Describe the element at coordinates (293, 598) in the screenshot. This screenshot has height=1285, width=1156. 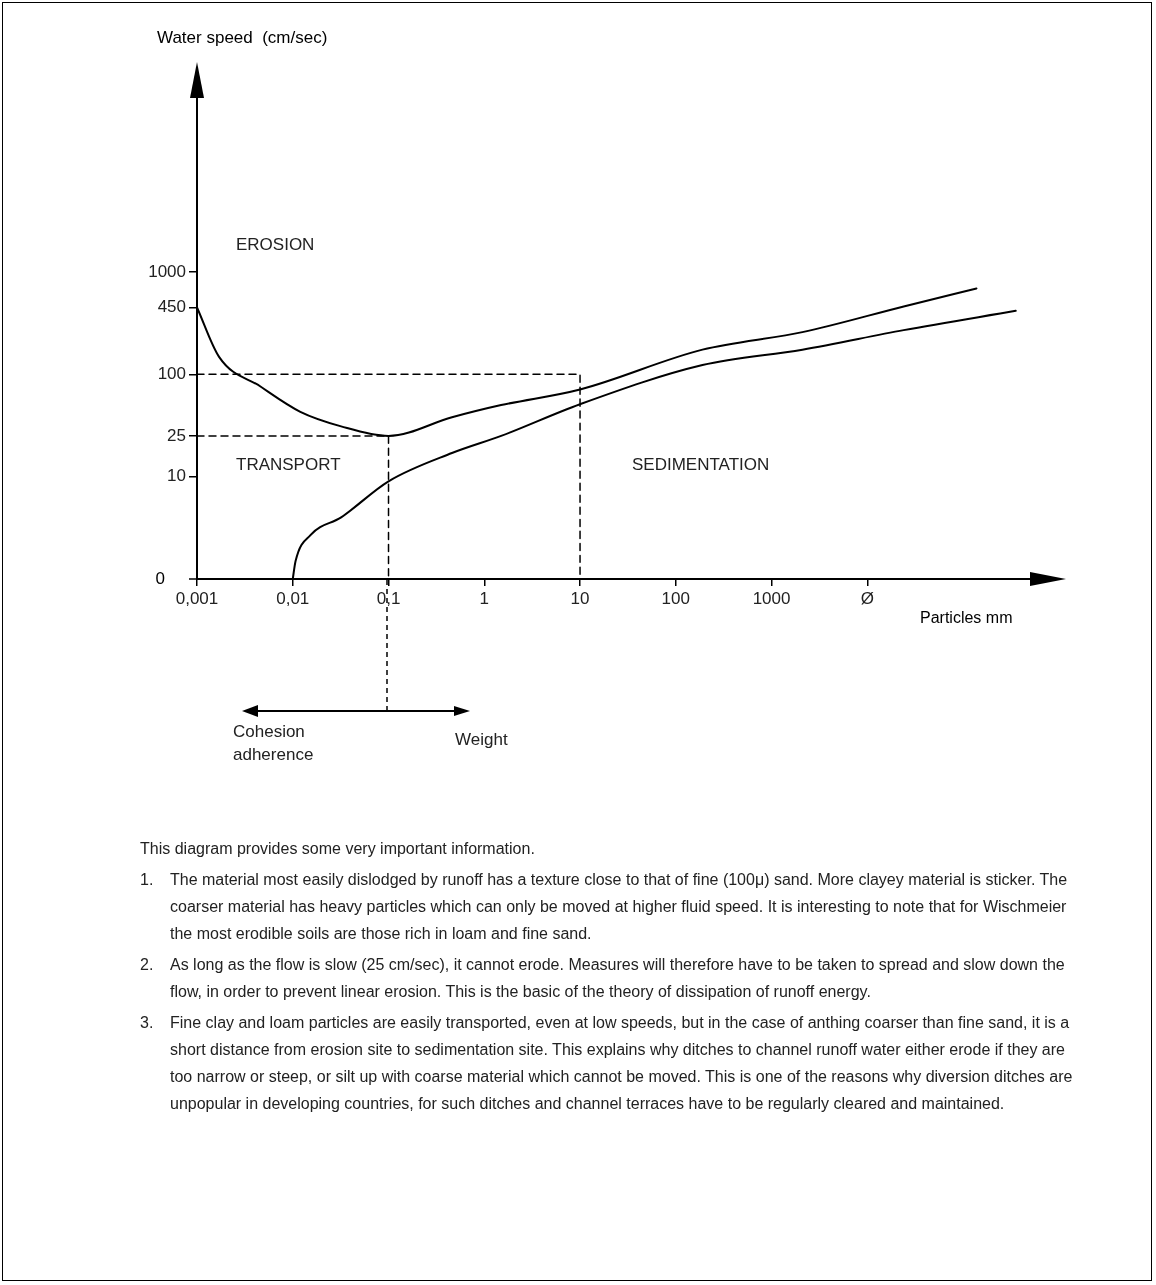
I see `x-tick-label: 0,01` at that location.